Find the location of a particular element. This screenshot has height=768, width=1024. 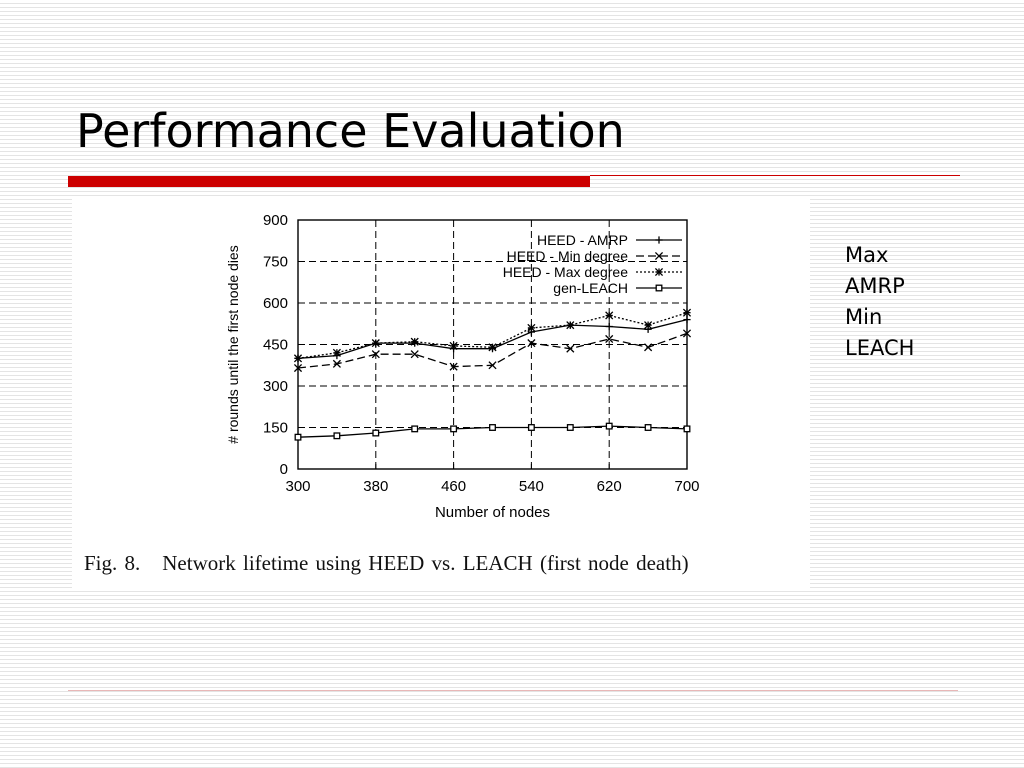

y-tick-label: 750 is located at coordinates (275, 262).